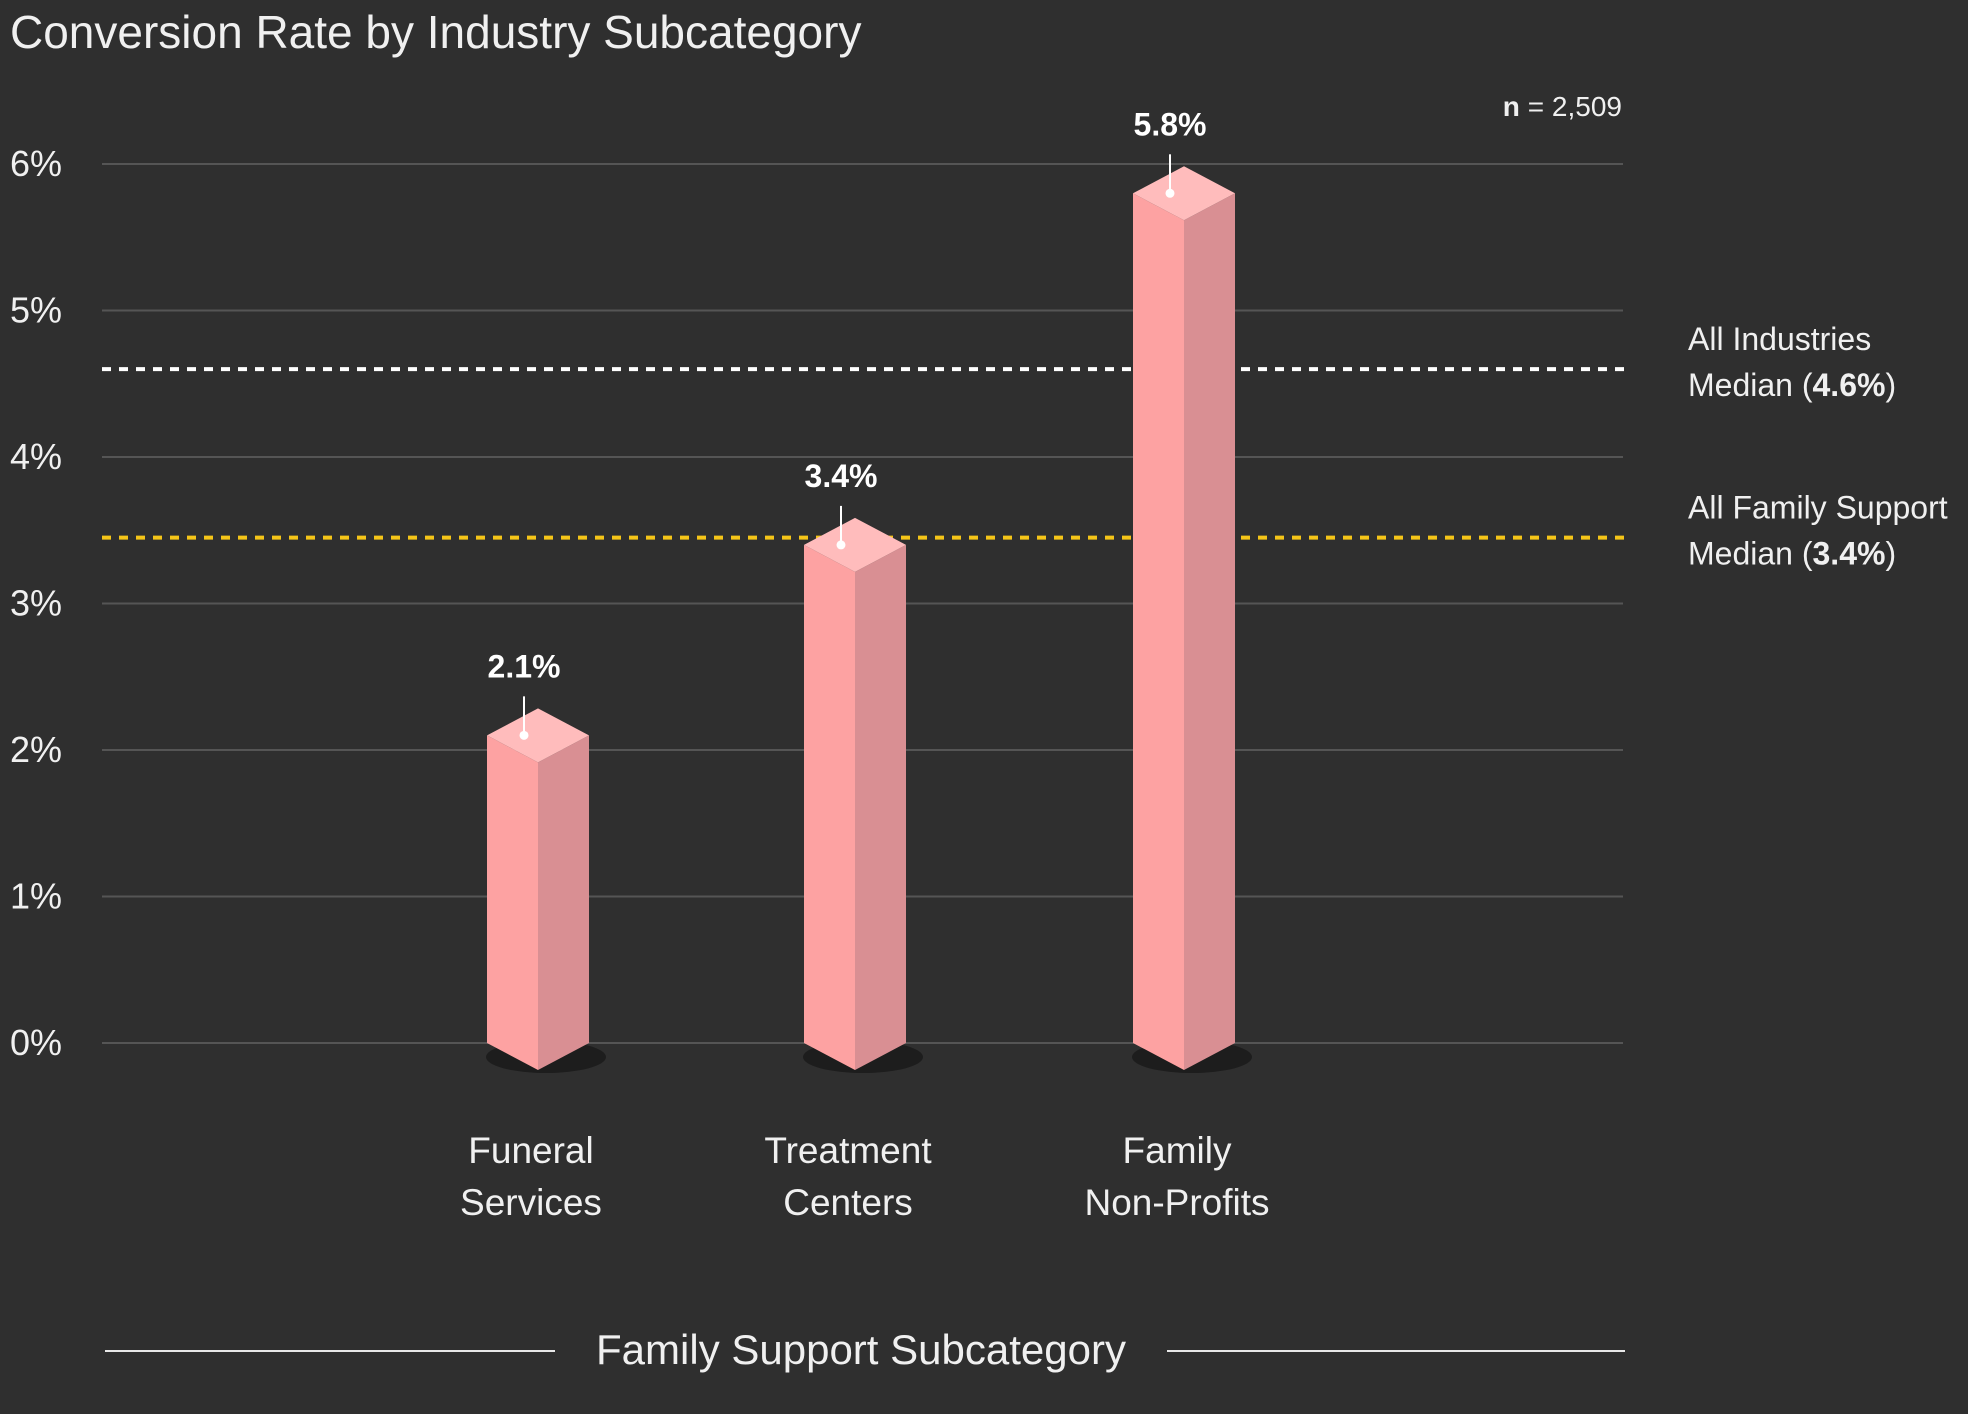 The height and width of the screenshot is (1414, 1968). I want to click on y-tick-label: 3%, so click(36, 603).